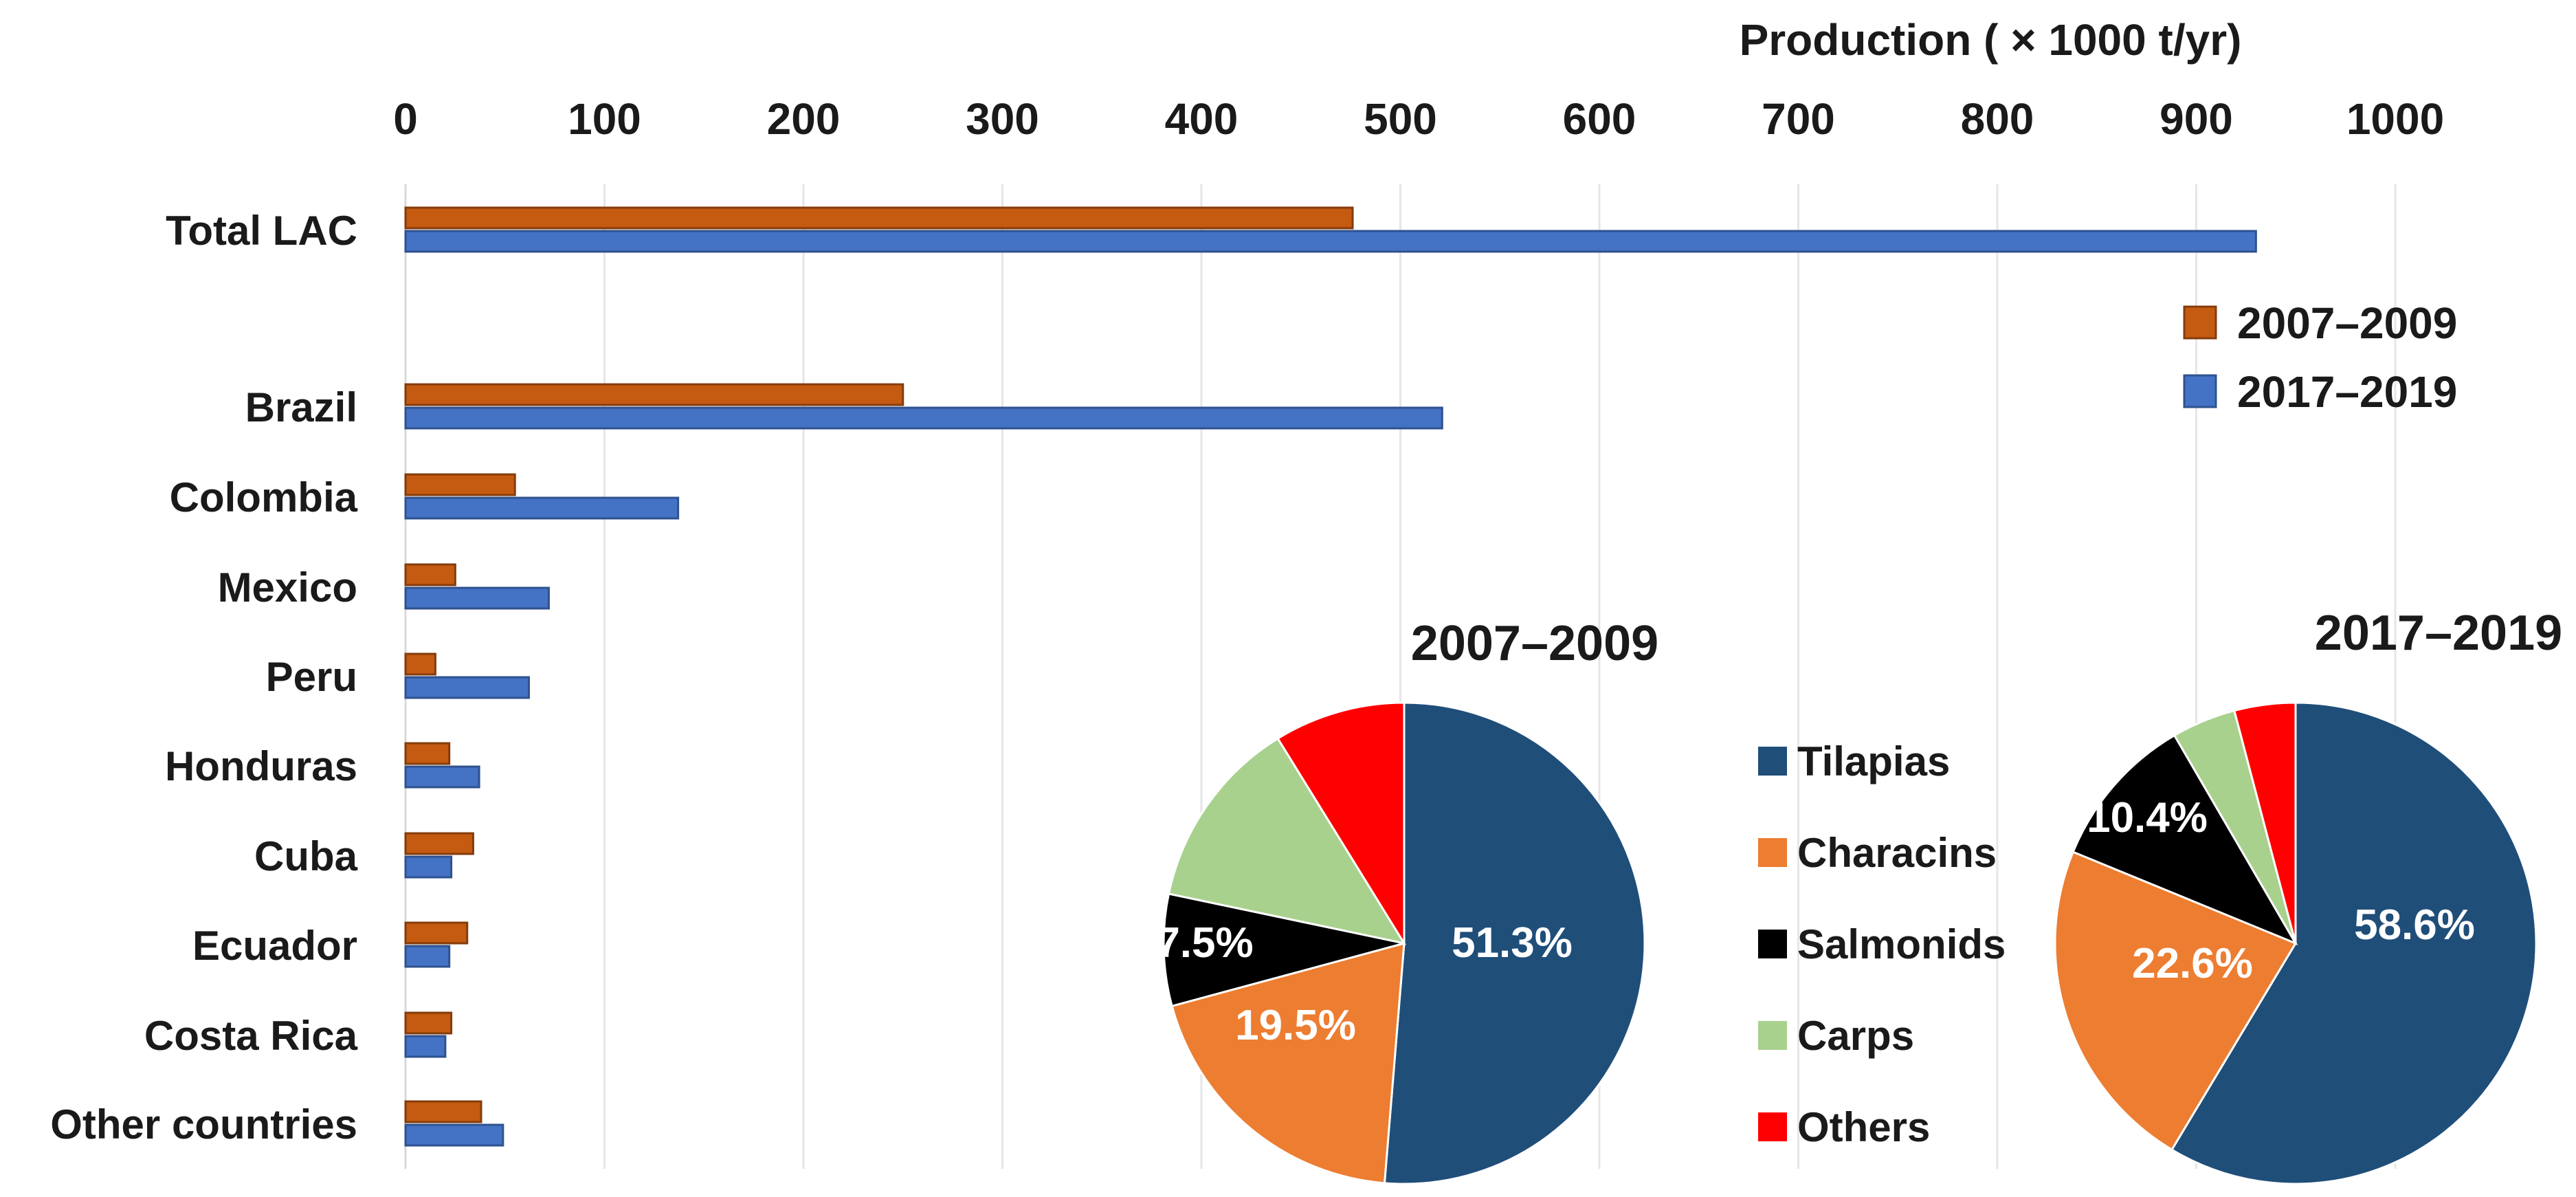 The height and width of the screenshot is (1197, 2576). Describe the element at coordinates (425, 1046) in the screenshot. I see `bar-costa-rica-2017-2019` at that location.